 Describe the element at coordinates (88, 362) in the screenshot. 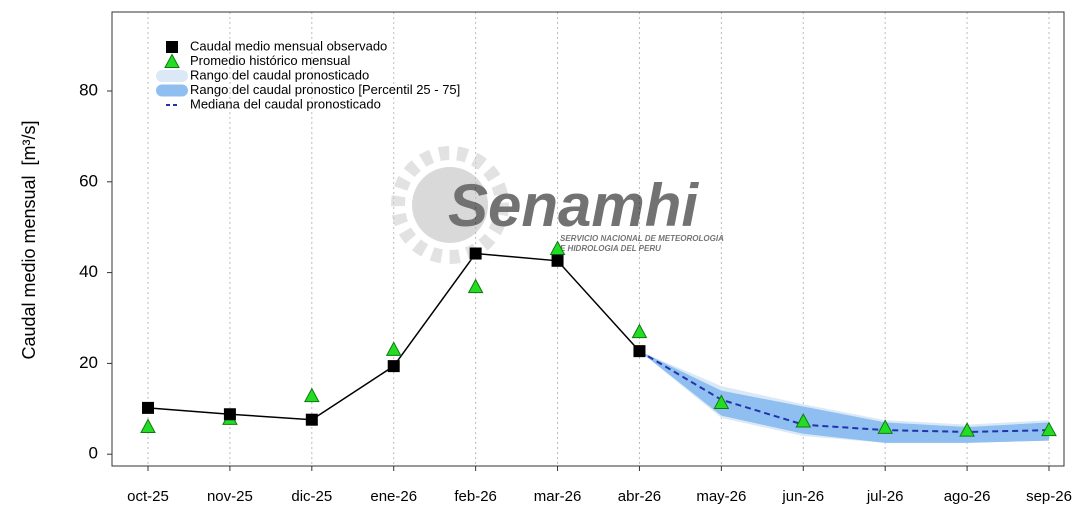

I see `y-tick-label: 20` at that location.